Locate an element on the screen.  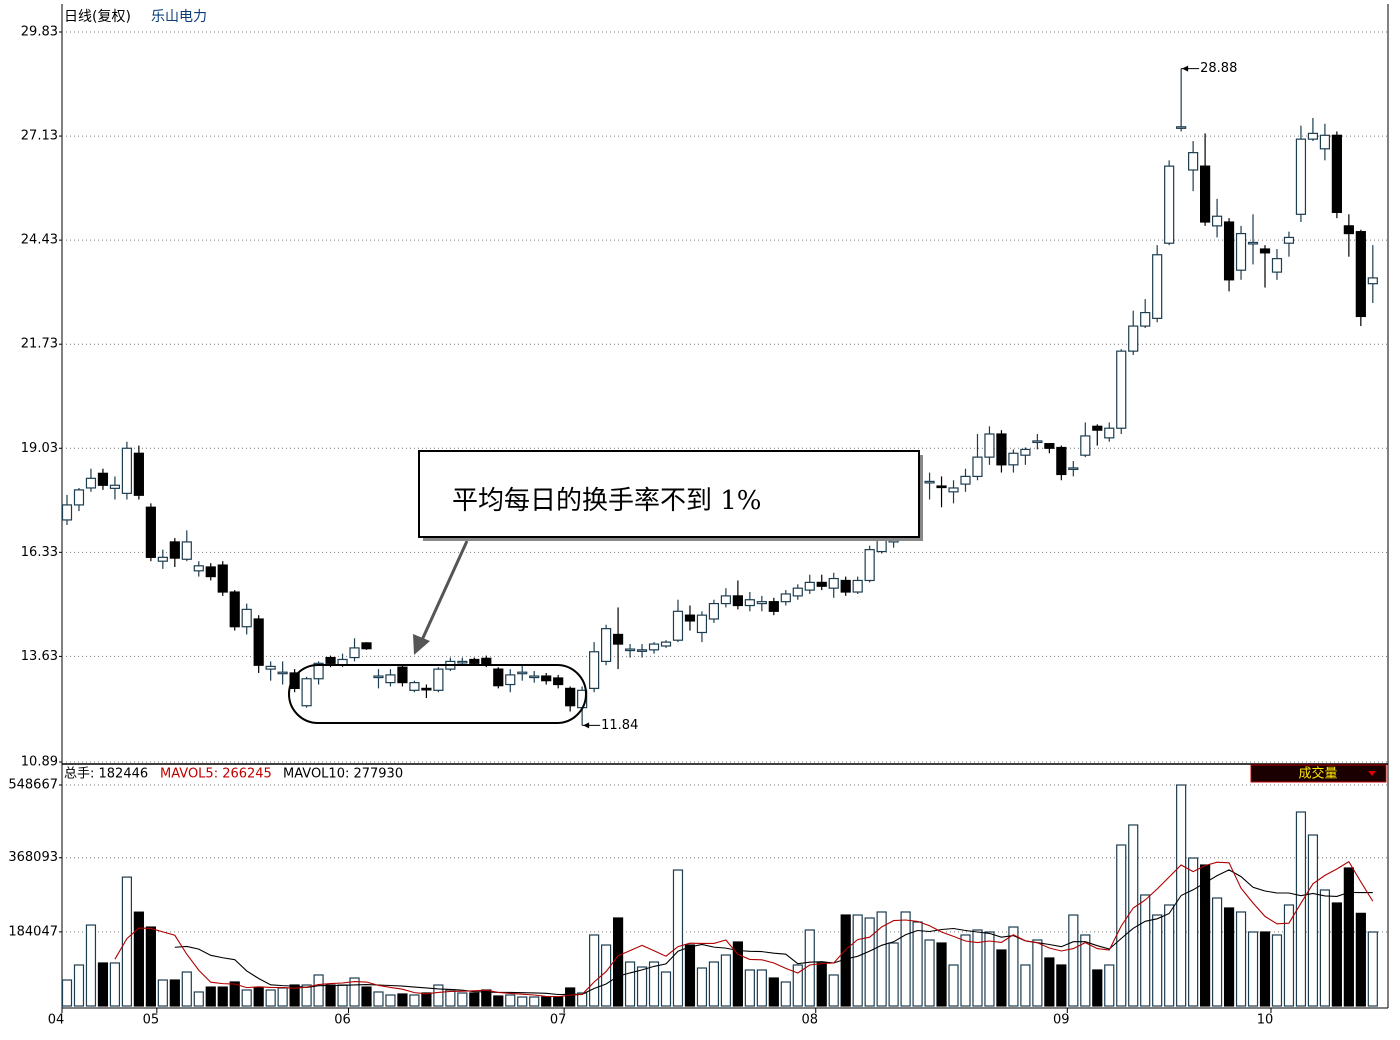
button-frame is located at coordinates (1318, 773).